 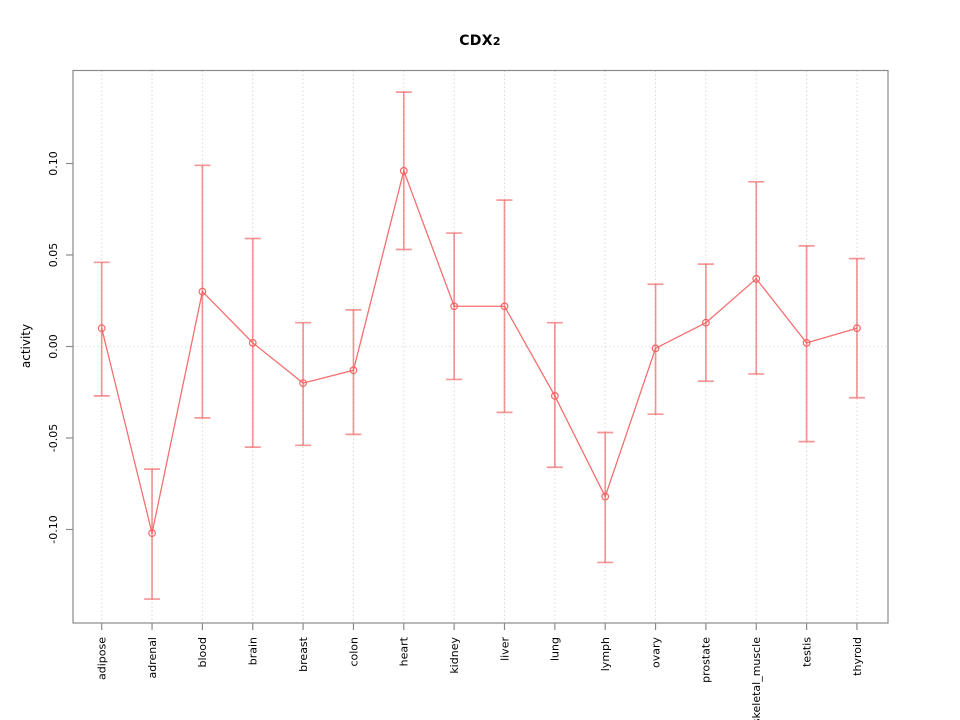 I want to click on y-axis-label: activity, so click(x=26, y=346).